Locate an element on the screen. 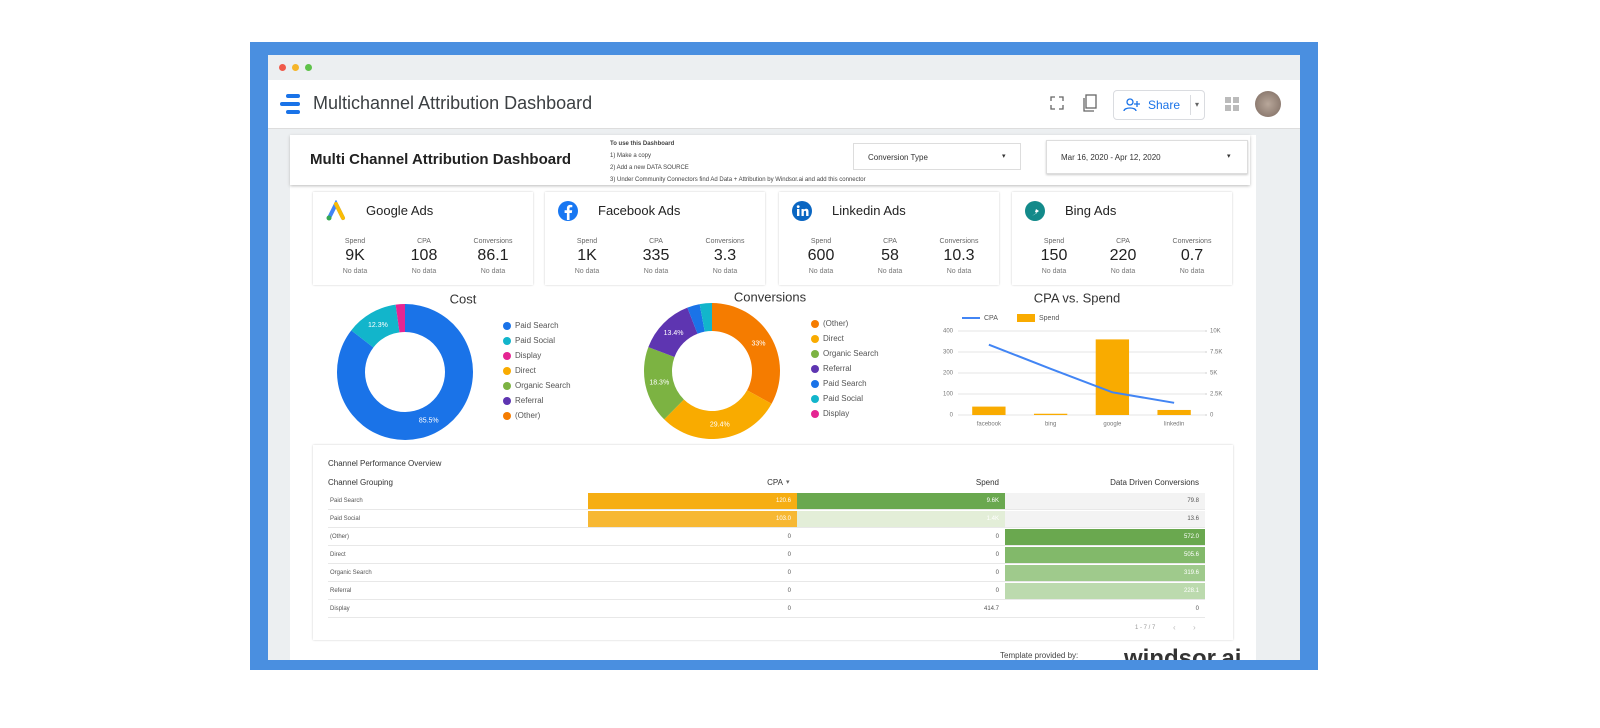 Image resolution: width=1600 pixels, height=728 pixels. date-filter: Mar 16, 2020 - Apr 12, 2020 ▾ is located at coordinates (1147, 157).